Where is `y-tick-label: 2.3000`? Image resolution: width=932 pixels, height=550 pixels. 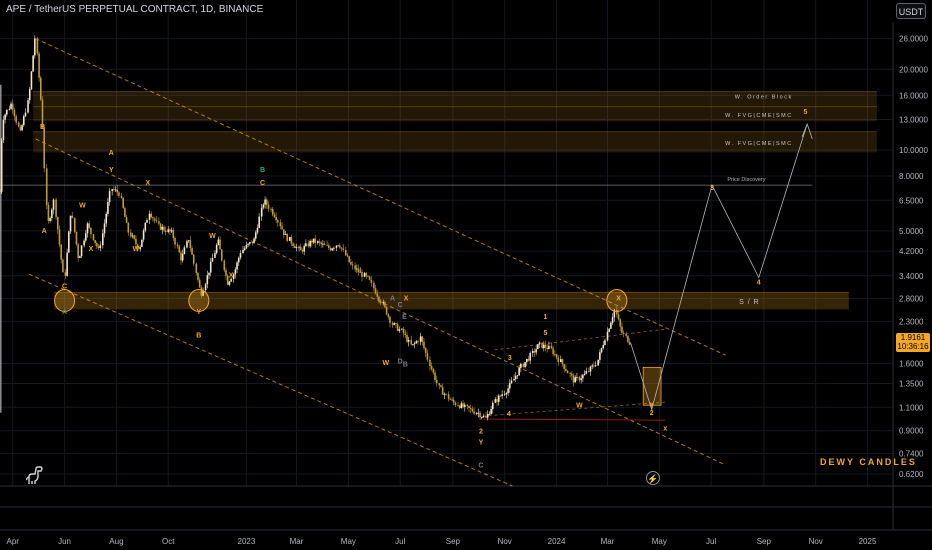 y-tick-label: 2.3000 is located at coordinates (911, 321).